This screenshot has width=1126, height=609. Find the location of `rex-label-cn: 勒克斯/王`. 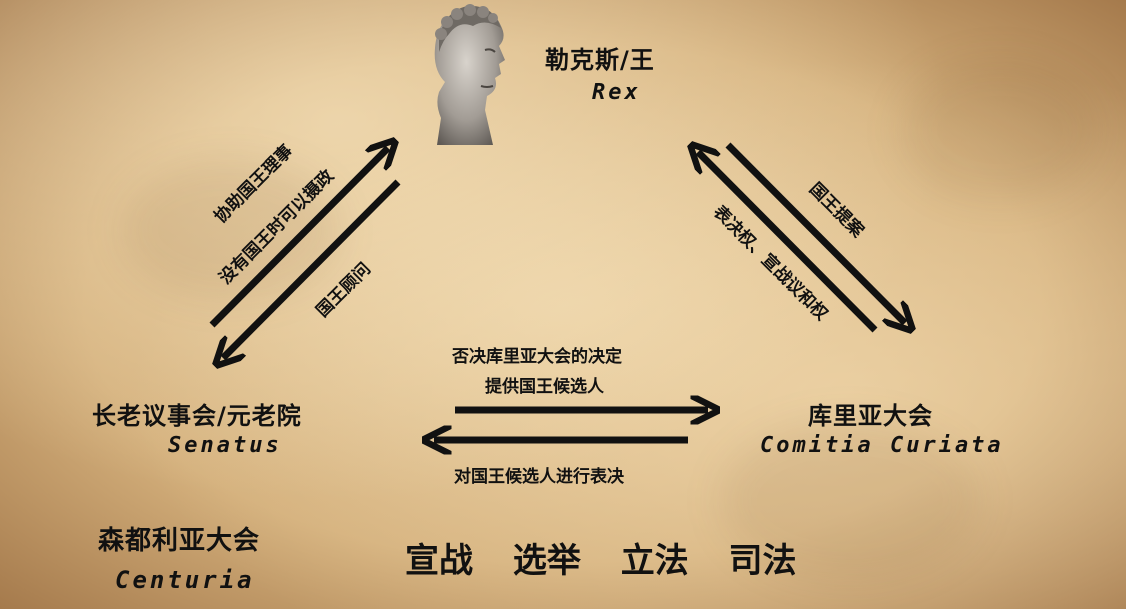

rex-label-cn: 勒克斯/王 is located at coordinates (600, 60).